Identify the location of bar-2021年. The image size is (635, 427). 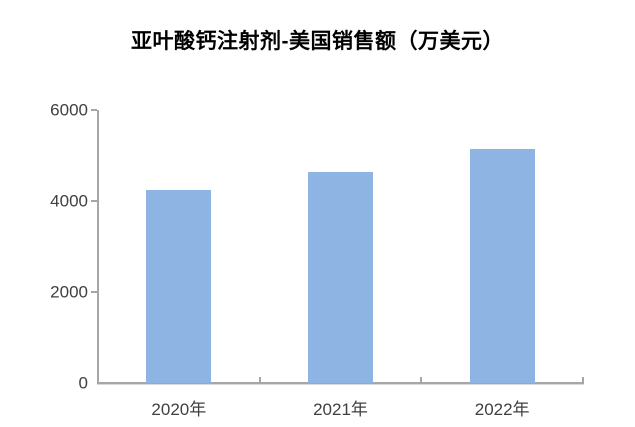
(340, 277).